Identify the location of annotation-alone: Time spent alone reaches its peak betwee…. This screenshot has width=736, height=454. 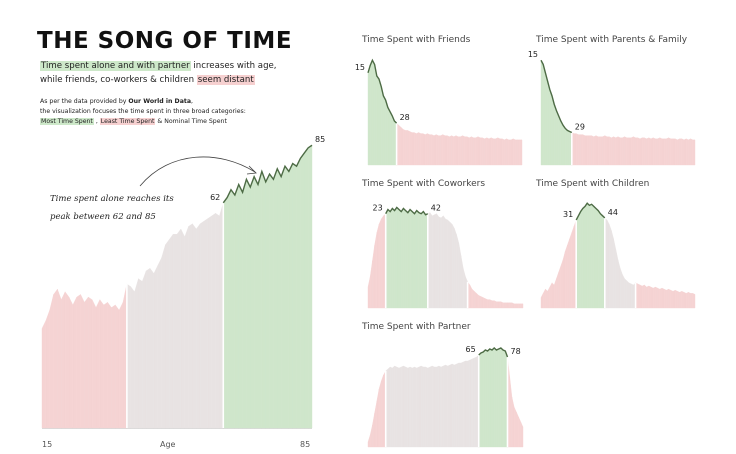
(115, 208).